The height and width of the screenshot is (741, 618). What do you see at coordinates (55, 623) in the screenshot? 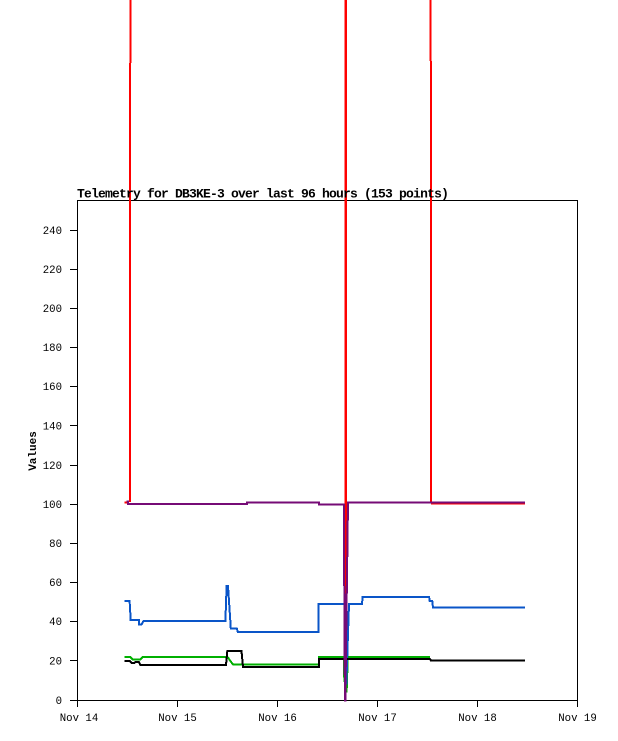
I see `svg-text: 40` at bounding box center [55, 623].